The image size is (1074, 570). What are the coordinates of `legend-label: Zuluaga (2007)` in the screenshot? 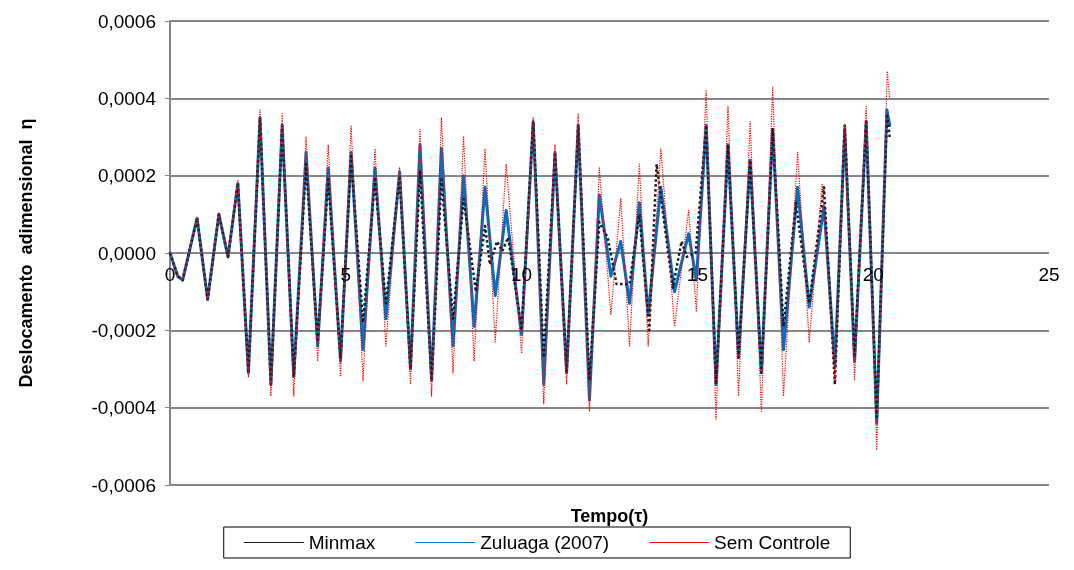 It's located at (545, 542).